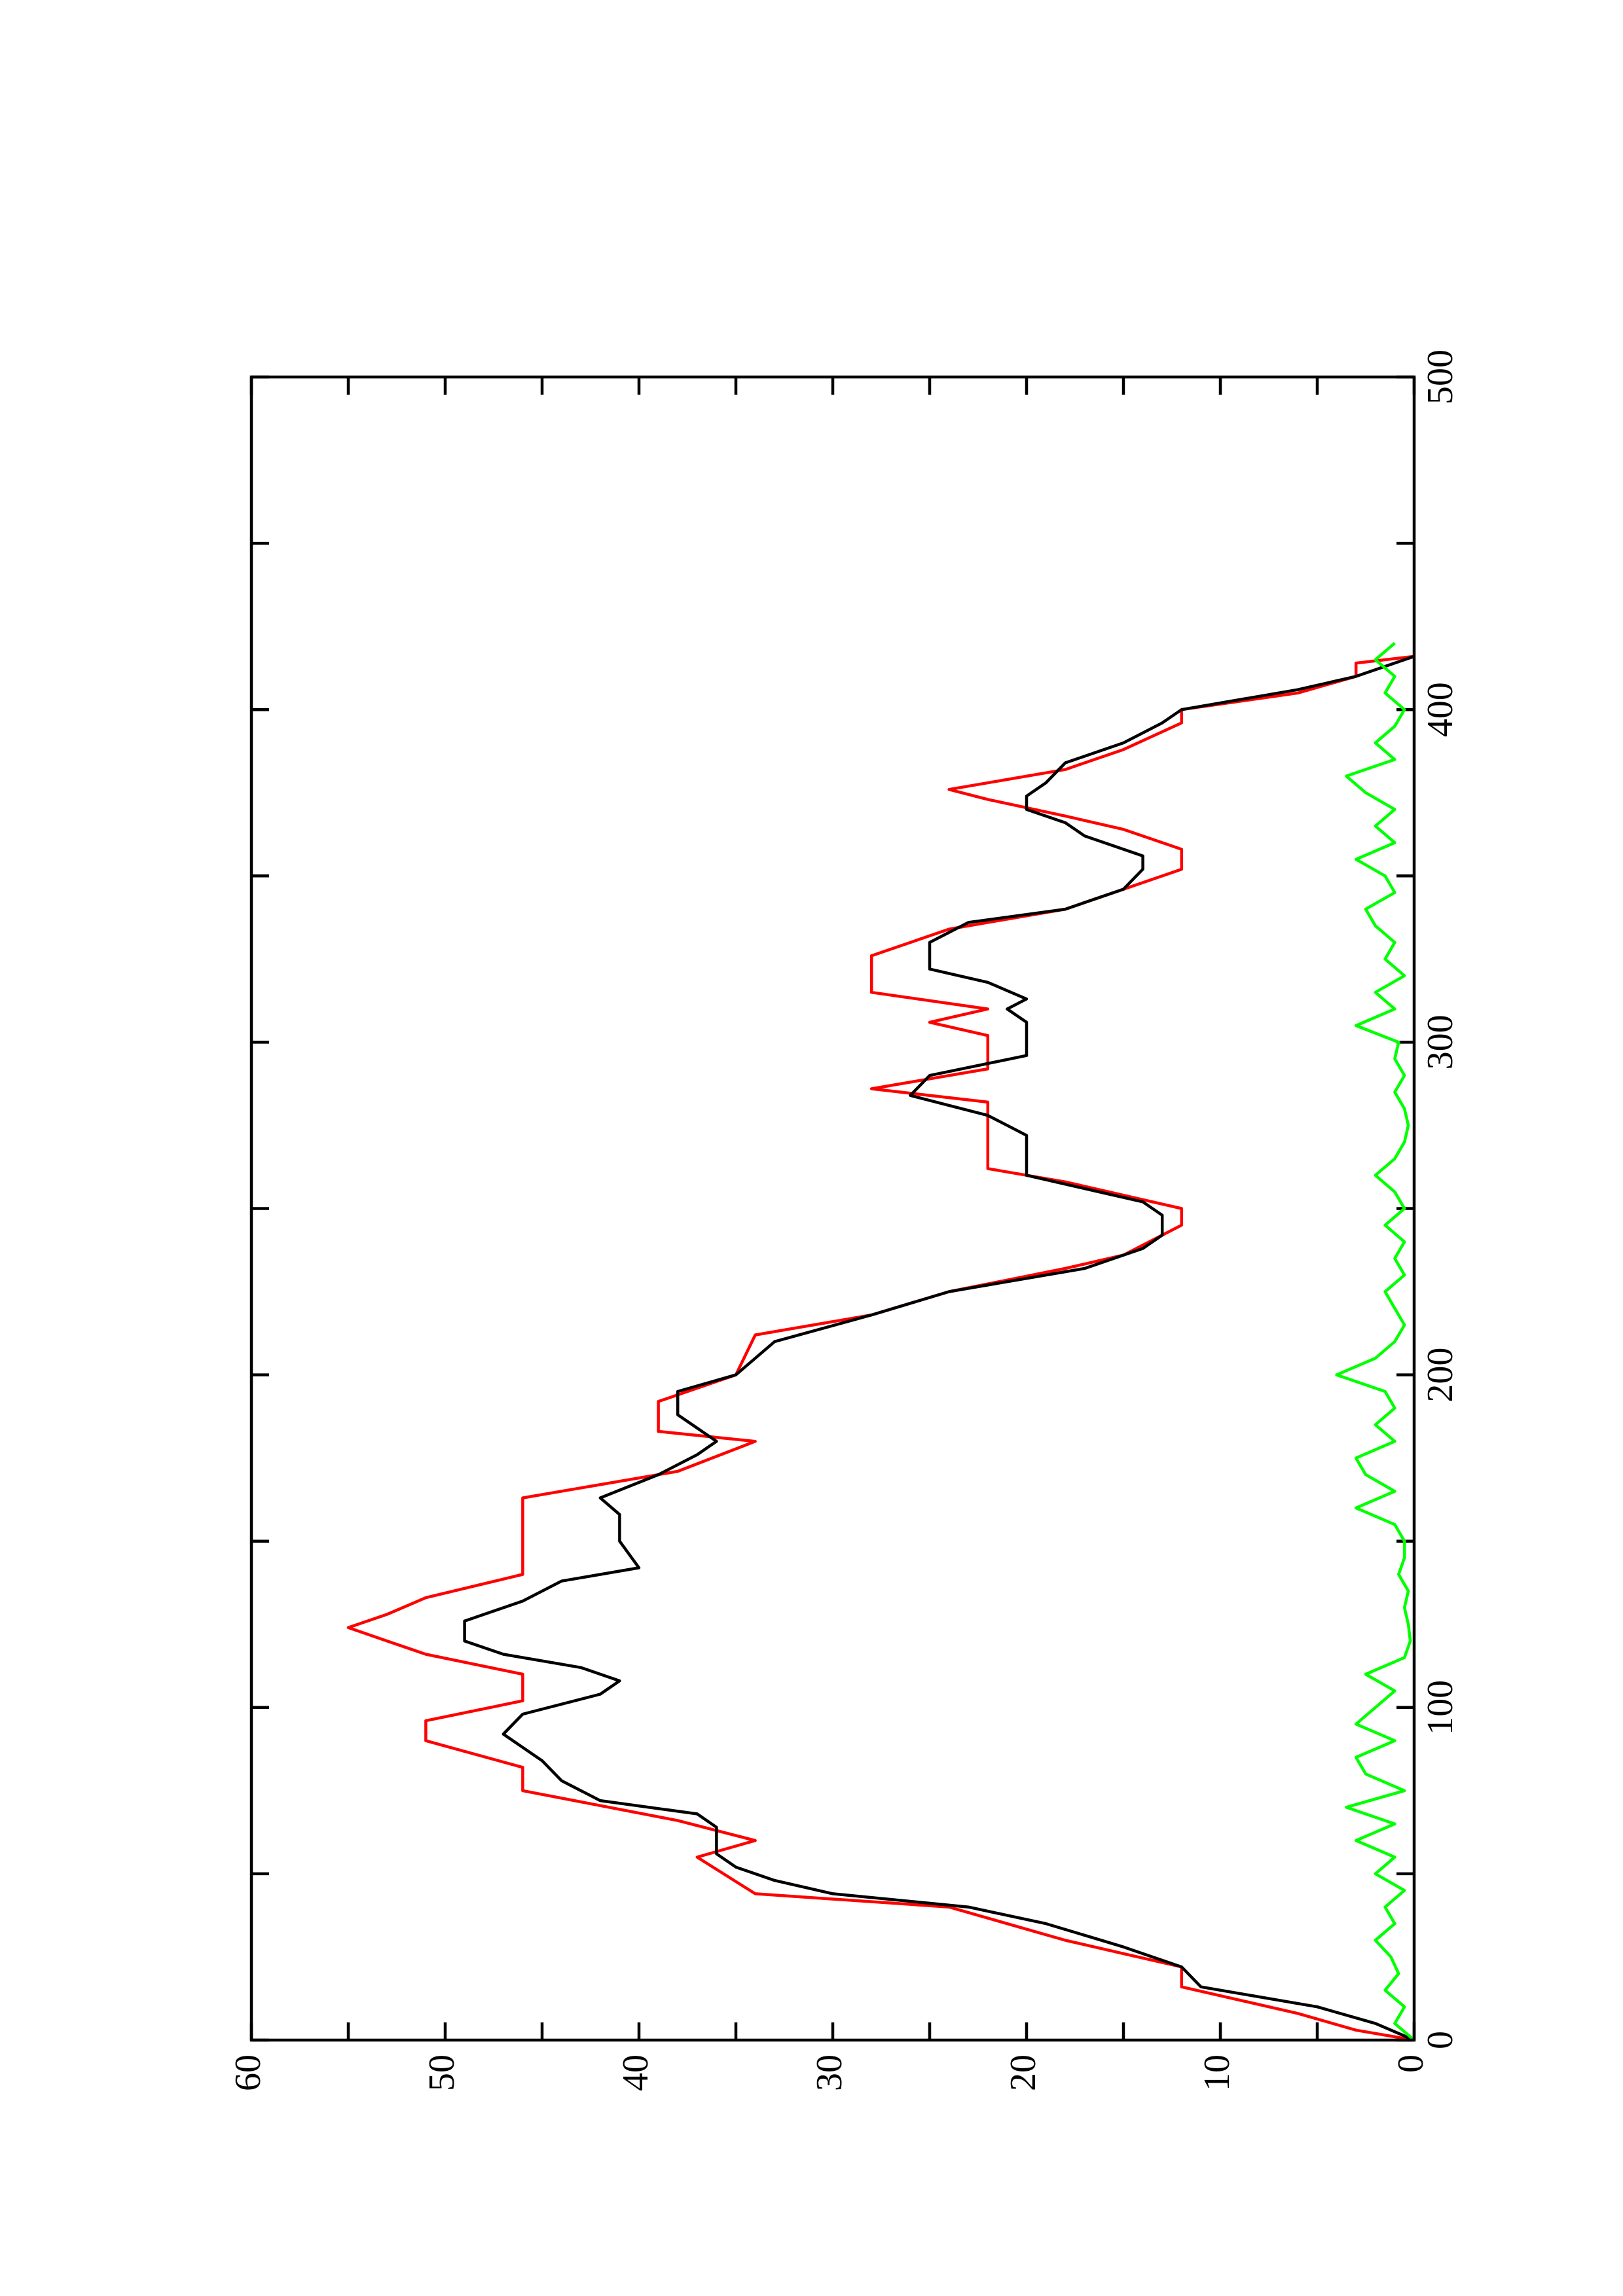  What do you see at coordinates (1375, 1341) in the screenshot?
I see `series-line` at bounding box center [1375, 1341].